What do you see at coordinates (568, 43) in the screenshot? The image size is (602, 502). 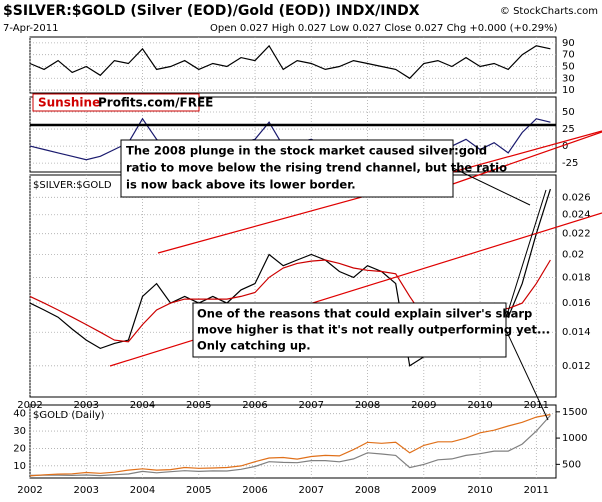 I see `y-tick-label: 90` at bounding box center [568, 43].